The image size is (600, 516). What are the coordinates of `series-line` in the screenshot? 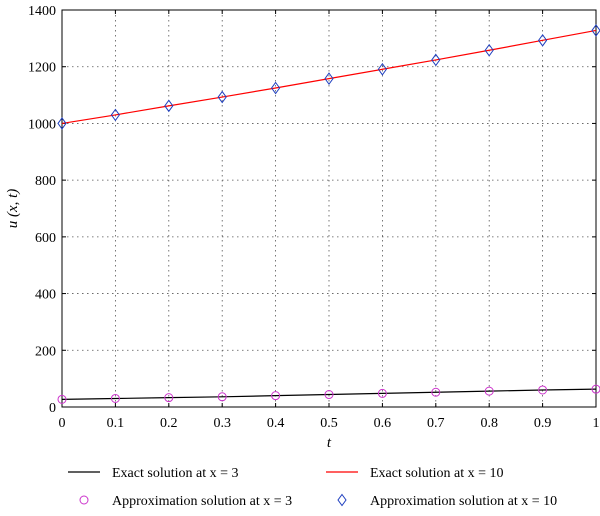 It's located at (329, 394).